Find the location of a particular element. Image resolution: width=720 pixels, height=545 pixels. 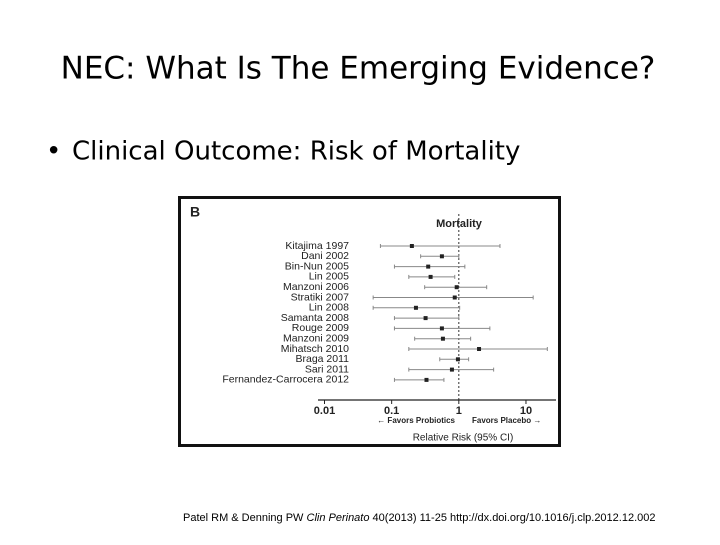

study-label: Mihatsch 2010 is located at coordinates (315, 349).